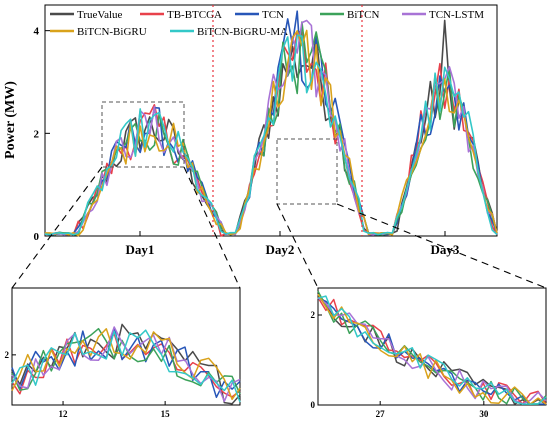  What do you see at coordinates (381, 414) in the screenshot?
I see `inset-right-xtick-label-0: 27` at bounding box center [381, 414].